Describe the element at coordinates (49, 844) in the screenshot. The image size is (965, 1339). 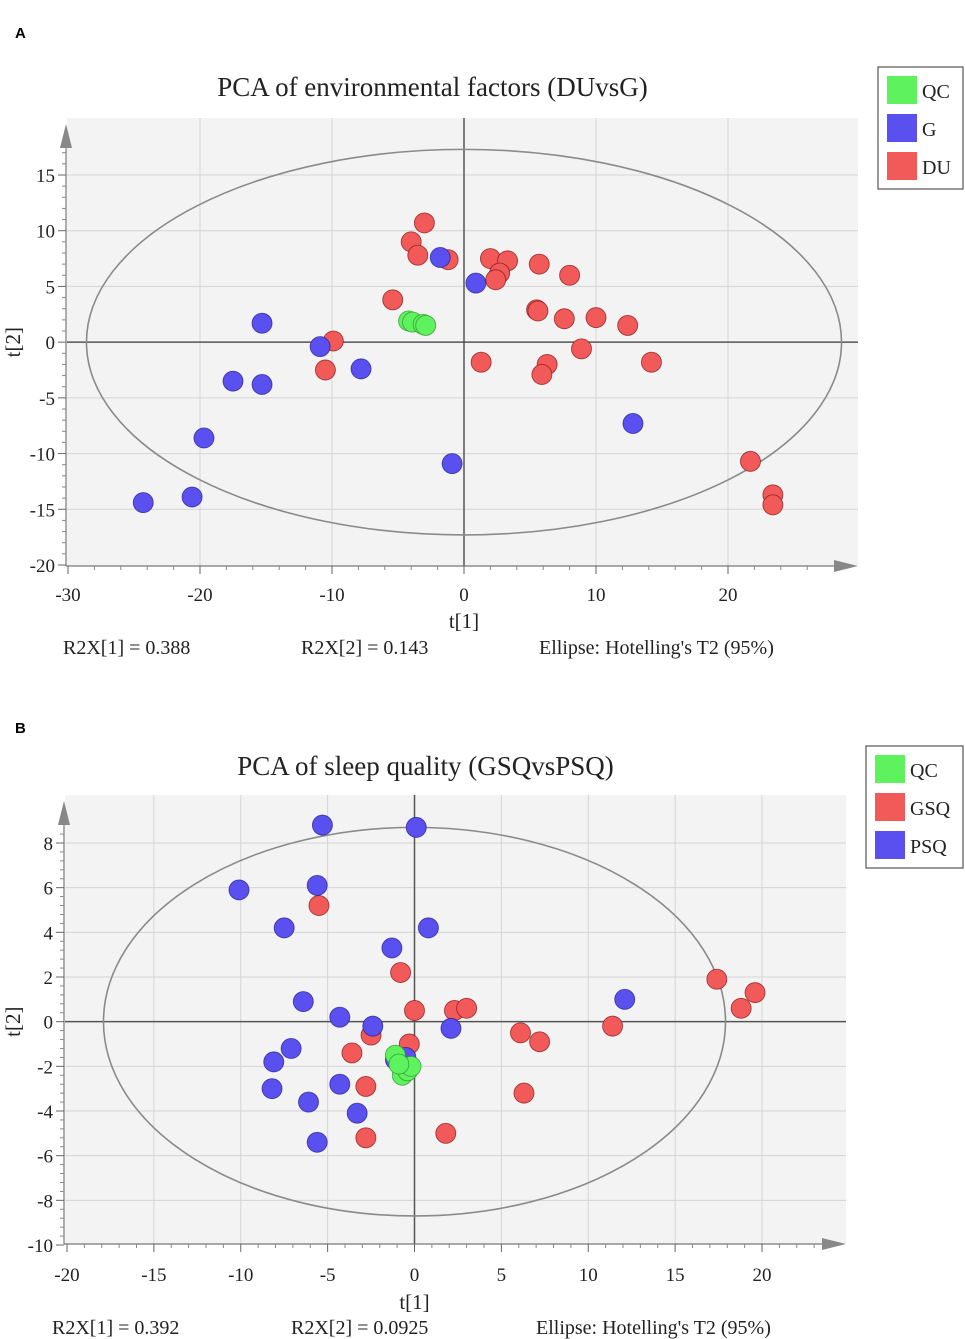
I see `y-tick-label: 8` at that location.